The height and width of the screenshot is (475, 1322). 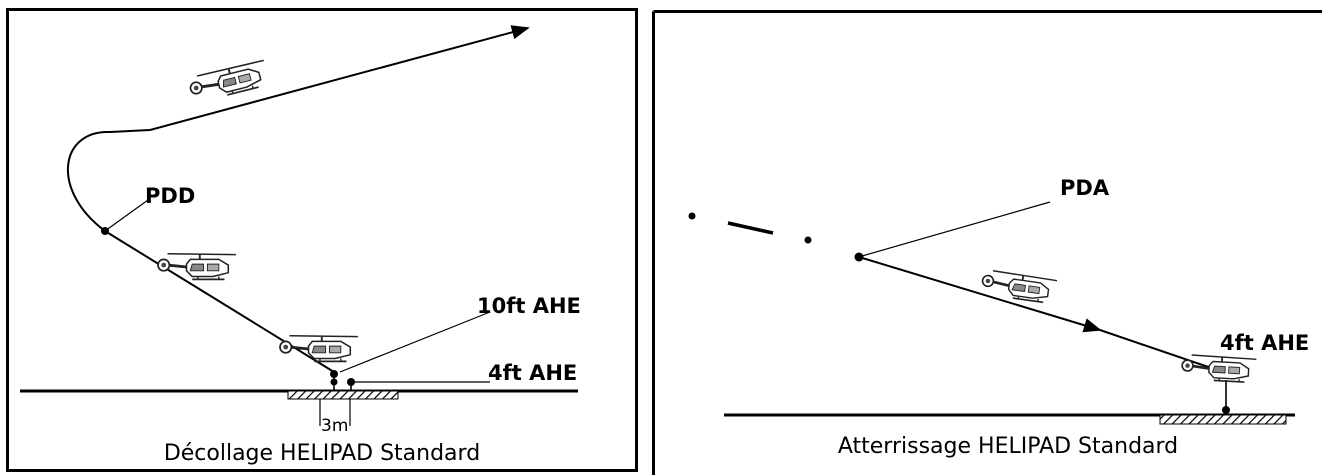 I want to click on pda-point, so click(x=859, y=257).